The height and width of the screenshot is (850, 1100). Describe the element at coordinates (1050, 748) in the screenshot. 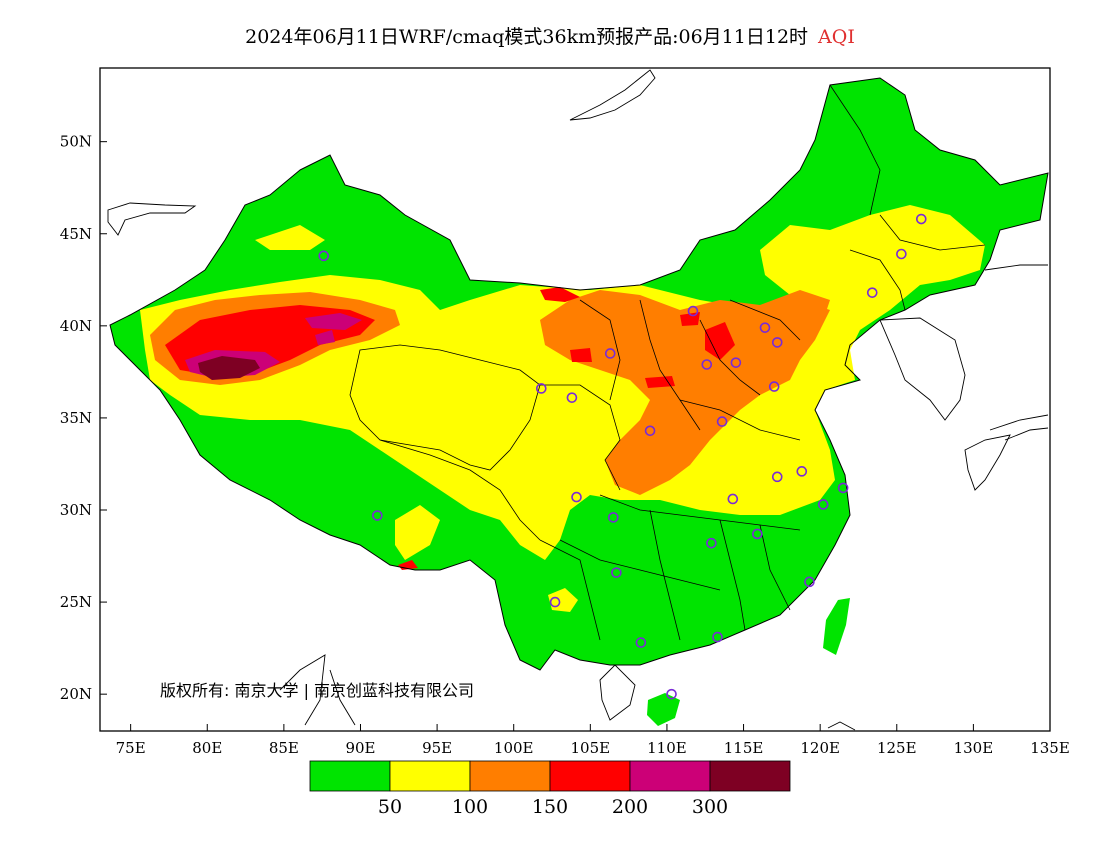

I see `lon-tick-label: 135E` at that location.